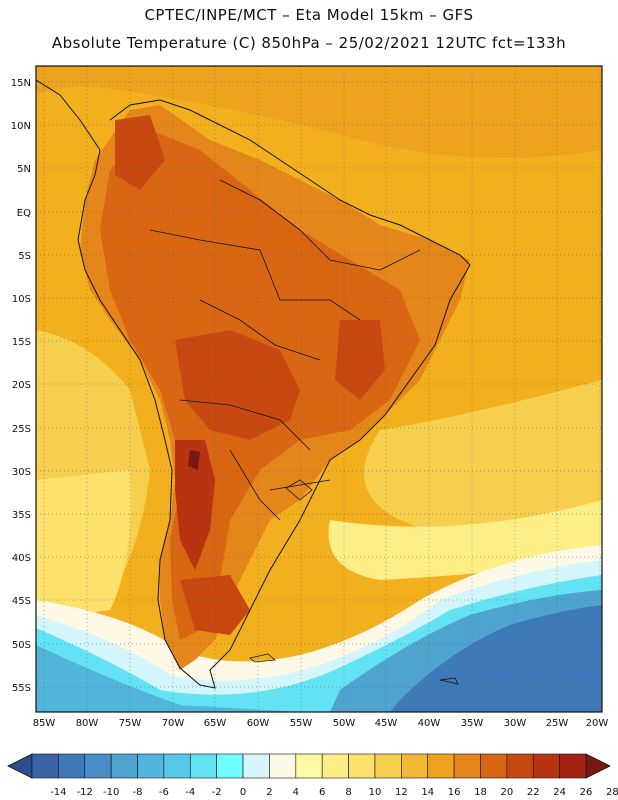  I want to click on lon-label: 25W, so click(557, 723).